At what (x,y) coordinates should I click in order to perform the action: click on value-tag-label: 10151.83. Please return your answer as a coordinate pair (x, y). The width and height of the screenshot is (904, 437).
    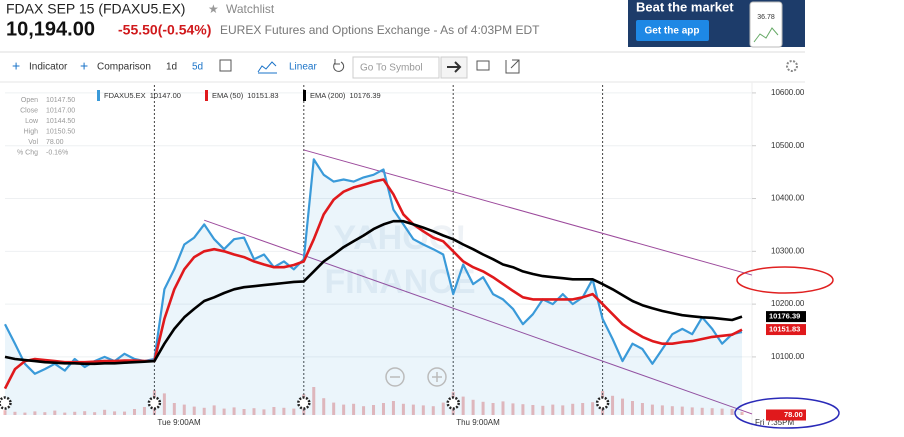
    Looking at the image, I should click on (784, 329).